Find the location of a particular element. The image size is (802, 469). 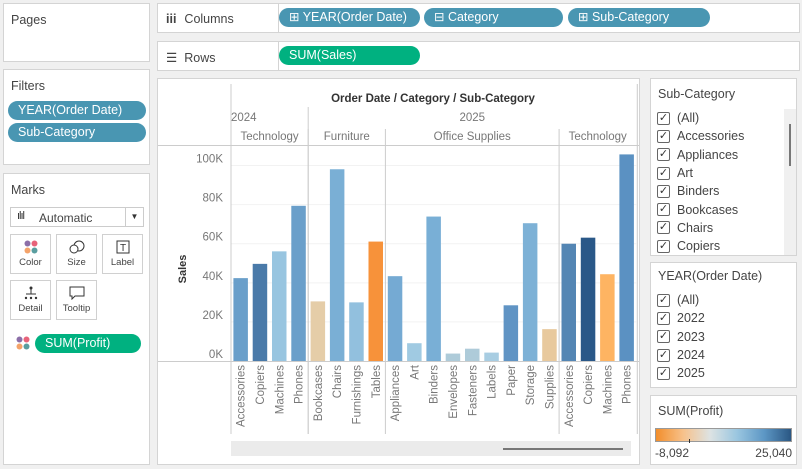

subcategory-filter-item: ✓ Appliances is located at coordinates (717, 155).